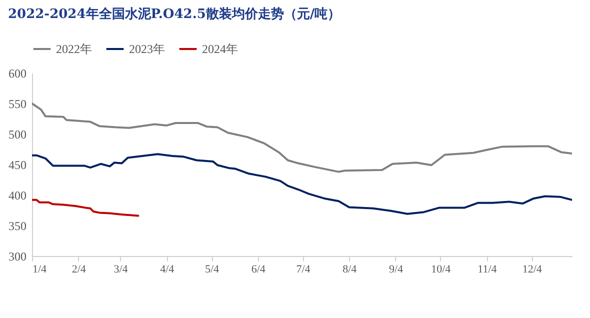 The width and height of the screenshot is (590, 318). I want to click on y-tick-label: 400, so click(17, 195).